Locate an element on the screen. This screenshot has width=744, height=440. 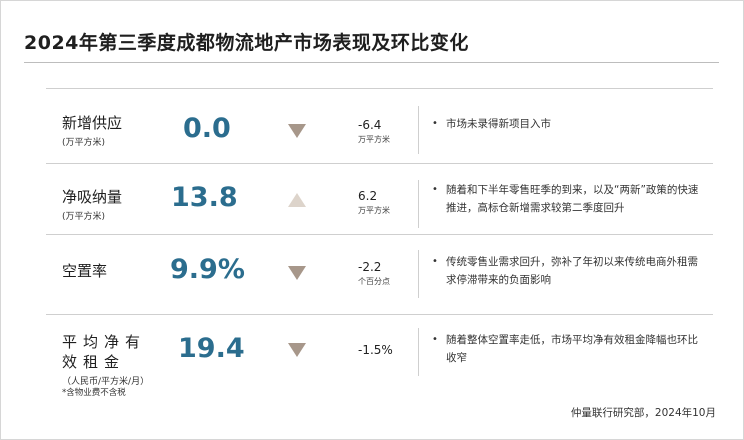
change-value-supply: -6.4 is located at coordinates (370, 125).